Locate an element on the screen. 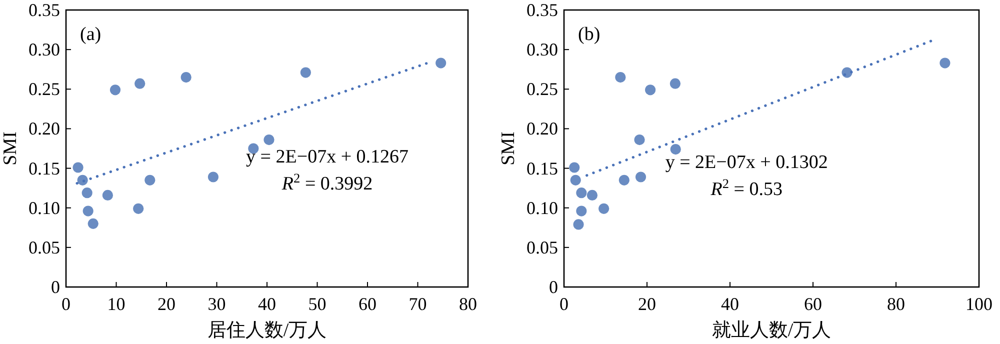  x-axis-title: 就业人数/万人 is located at coordinates (772, 330).